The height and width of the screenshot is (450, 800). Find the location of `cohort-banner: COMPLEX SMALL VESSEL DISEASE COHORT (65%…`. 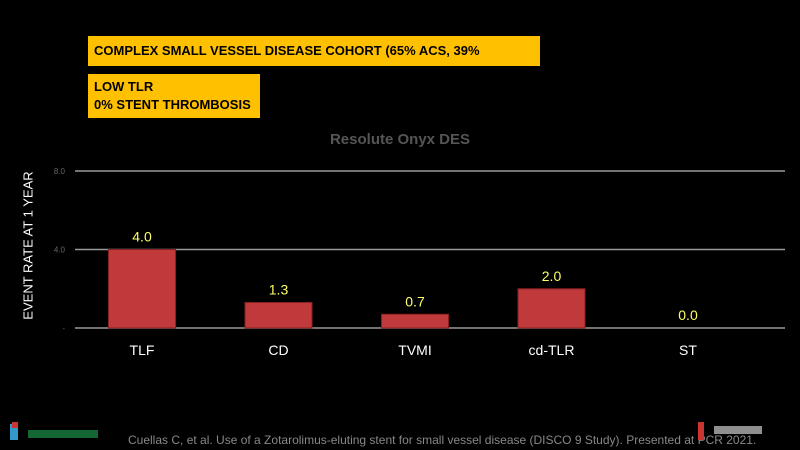

cohort-banner: COMPLEX SMALL VESSEL DISEASE COHORT (65%… is located at coordinates (314, 58).